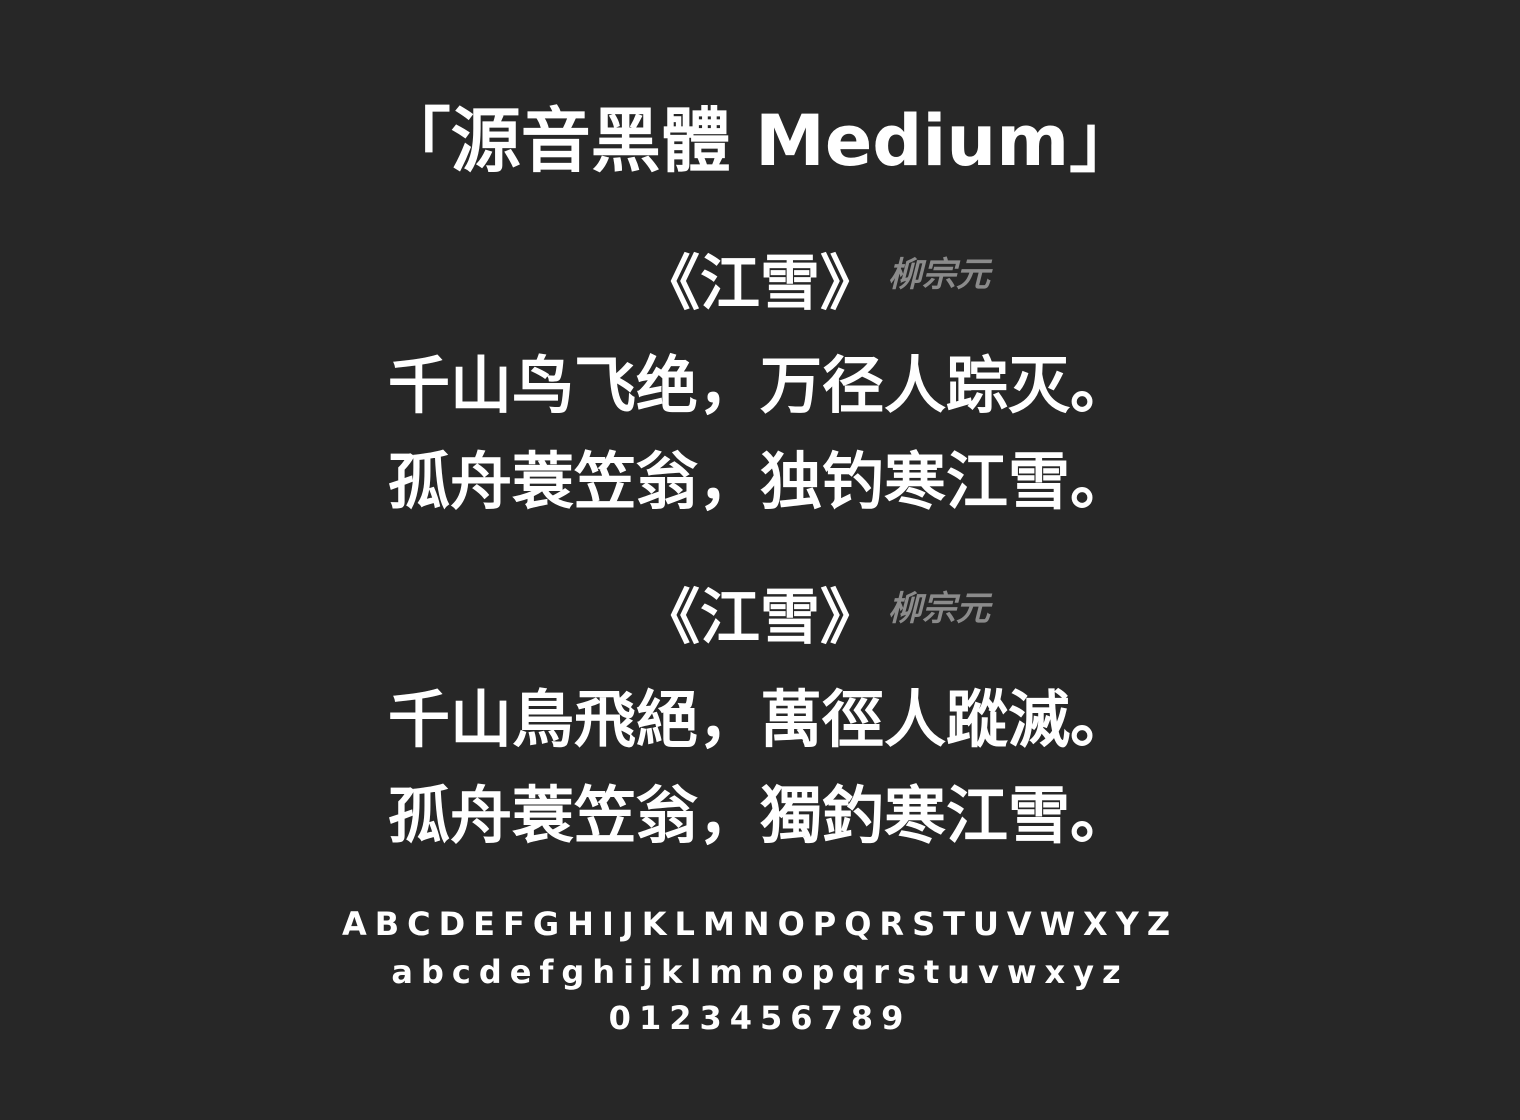 This screenshot has height=1120, width=1520. I want to click on poem-line: 孤舟蓑笠翁，獨釣寒江雪。, so click(759, 815).